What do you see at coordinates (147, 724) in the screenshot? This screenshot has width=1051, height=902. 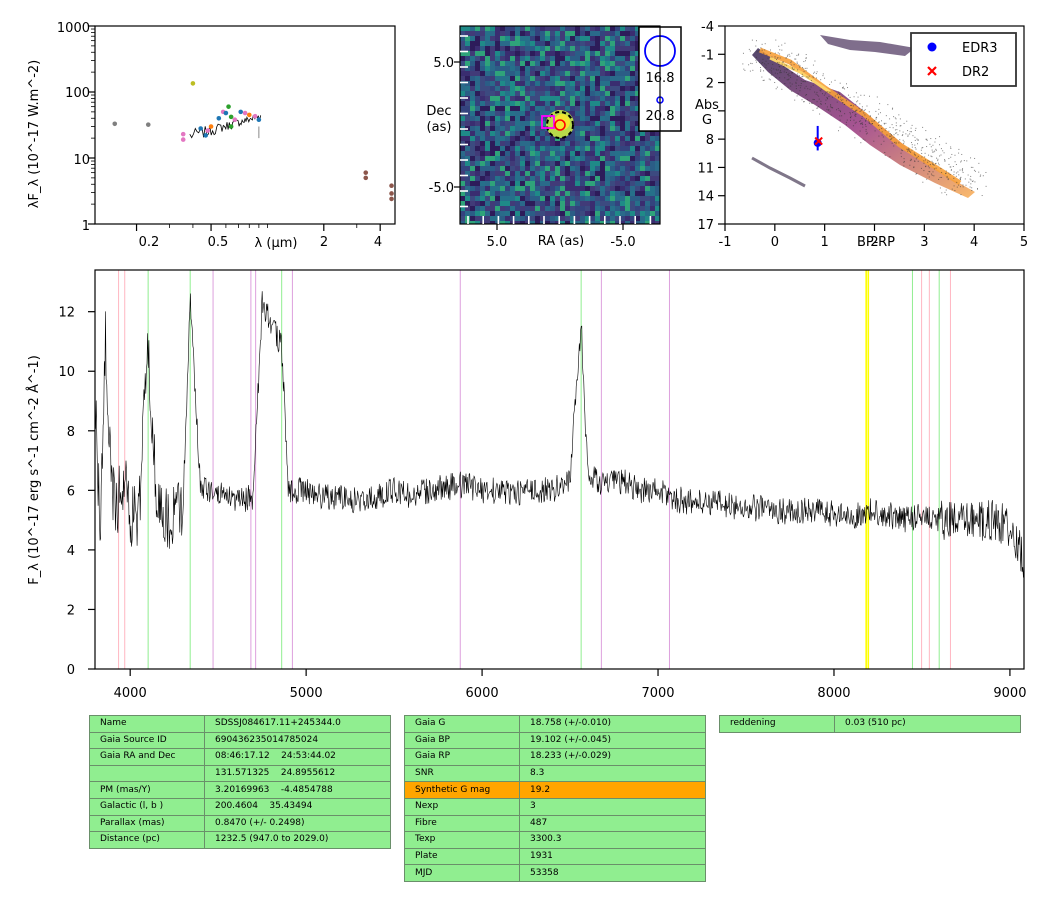 I see `table-key-cell: Name` at bounding box center [147, 724].